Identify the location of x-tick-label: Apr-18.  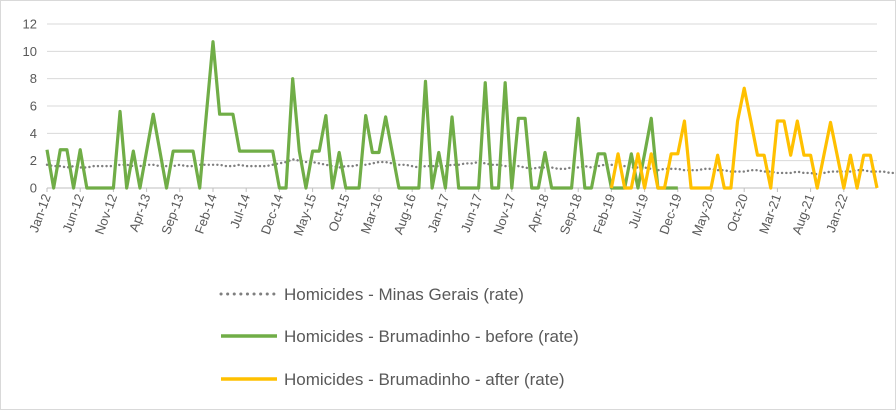
(537, 213).